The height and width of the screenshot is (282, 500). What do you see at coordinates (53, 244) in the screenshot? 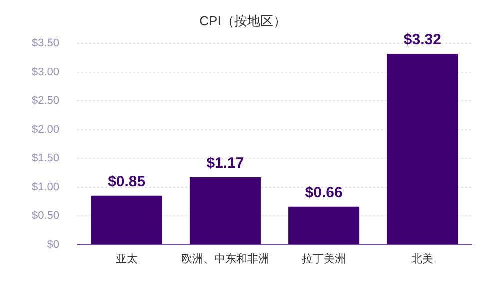
I see `y-tick-label: $0` at bounding box center [53, 244].